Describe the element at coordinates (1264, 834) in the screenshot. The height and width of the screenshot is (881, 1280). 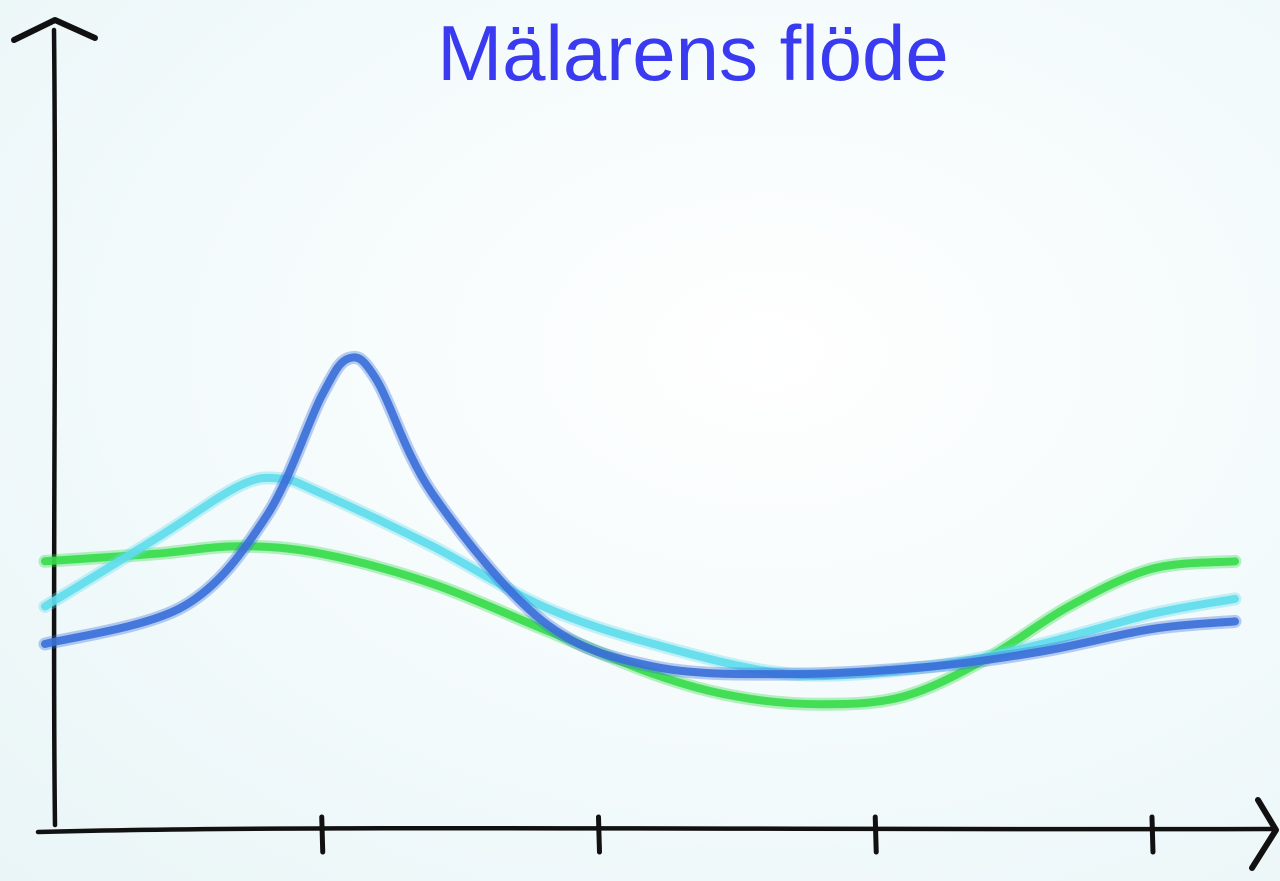
I see `x-axis-arrowhead` at that location.